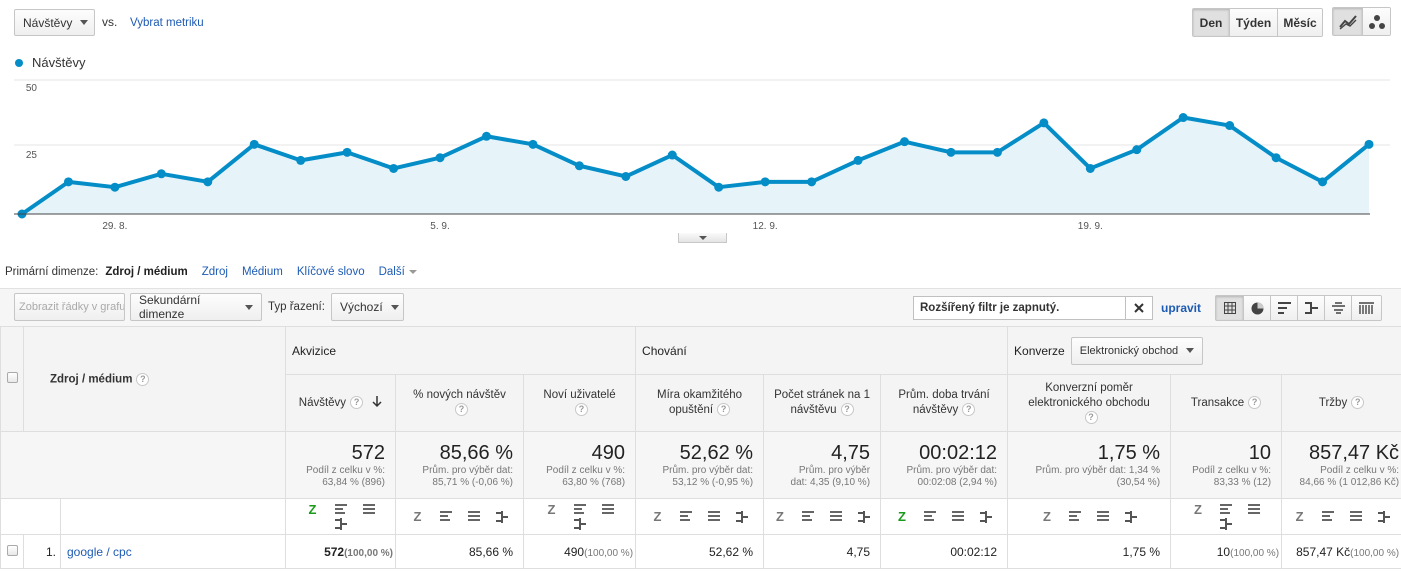 The height and width of the screenshot is (575, 1401). What do you see at coordinates (12, 377) in the screenshot?
I see `select-all-checkbox` at bounding box center [12, 377].